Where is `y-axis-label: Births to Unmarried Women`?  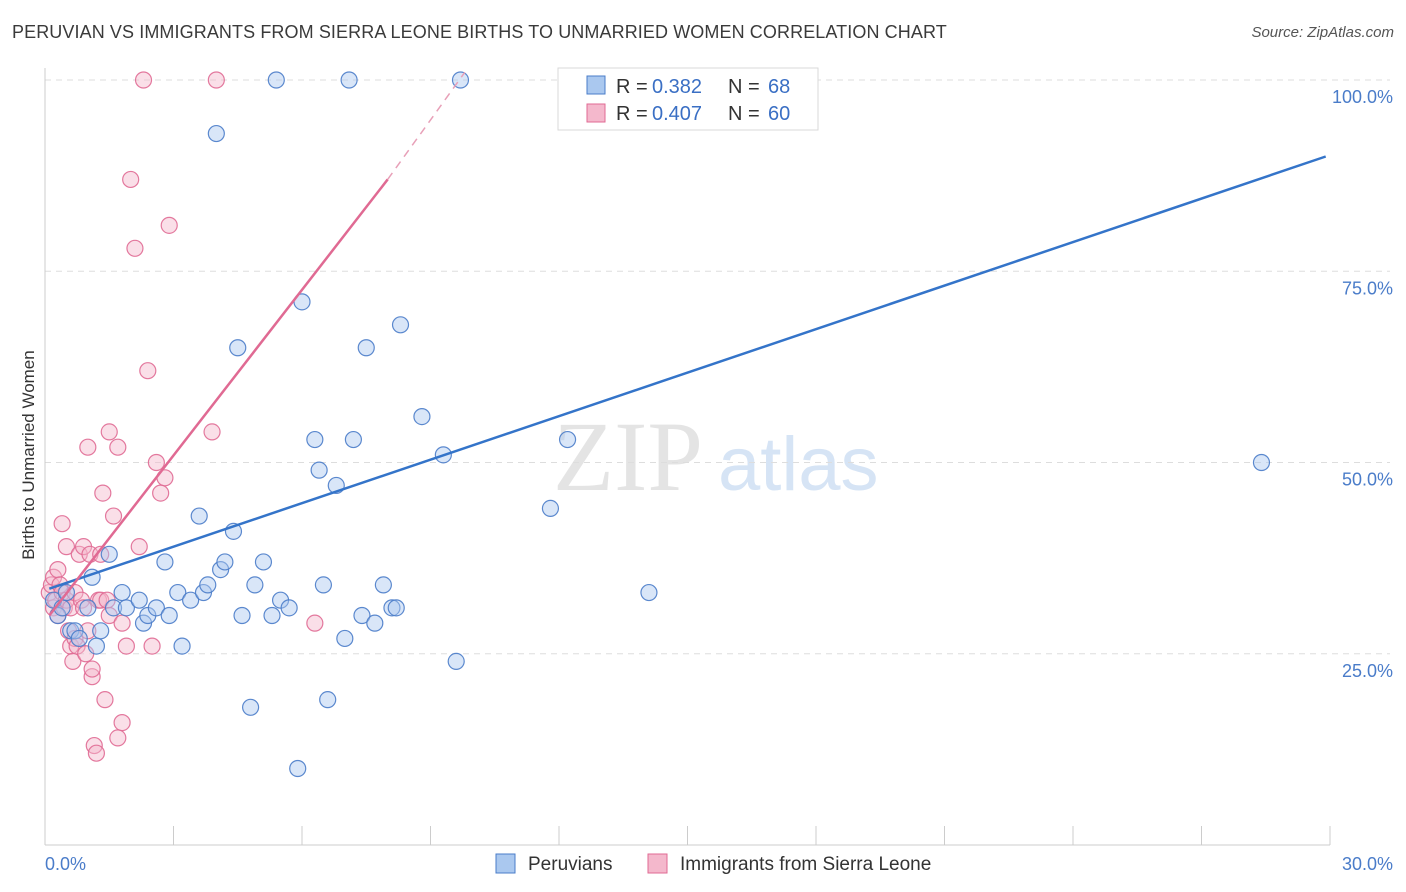 y-axis-label: Births to Unmarried Women is located at coordinates (28, 454).